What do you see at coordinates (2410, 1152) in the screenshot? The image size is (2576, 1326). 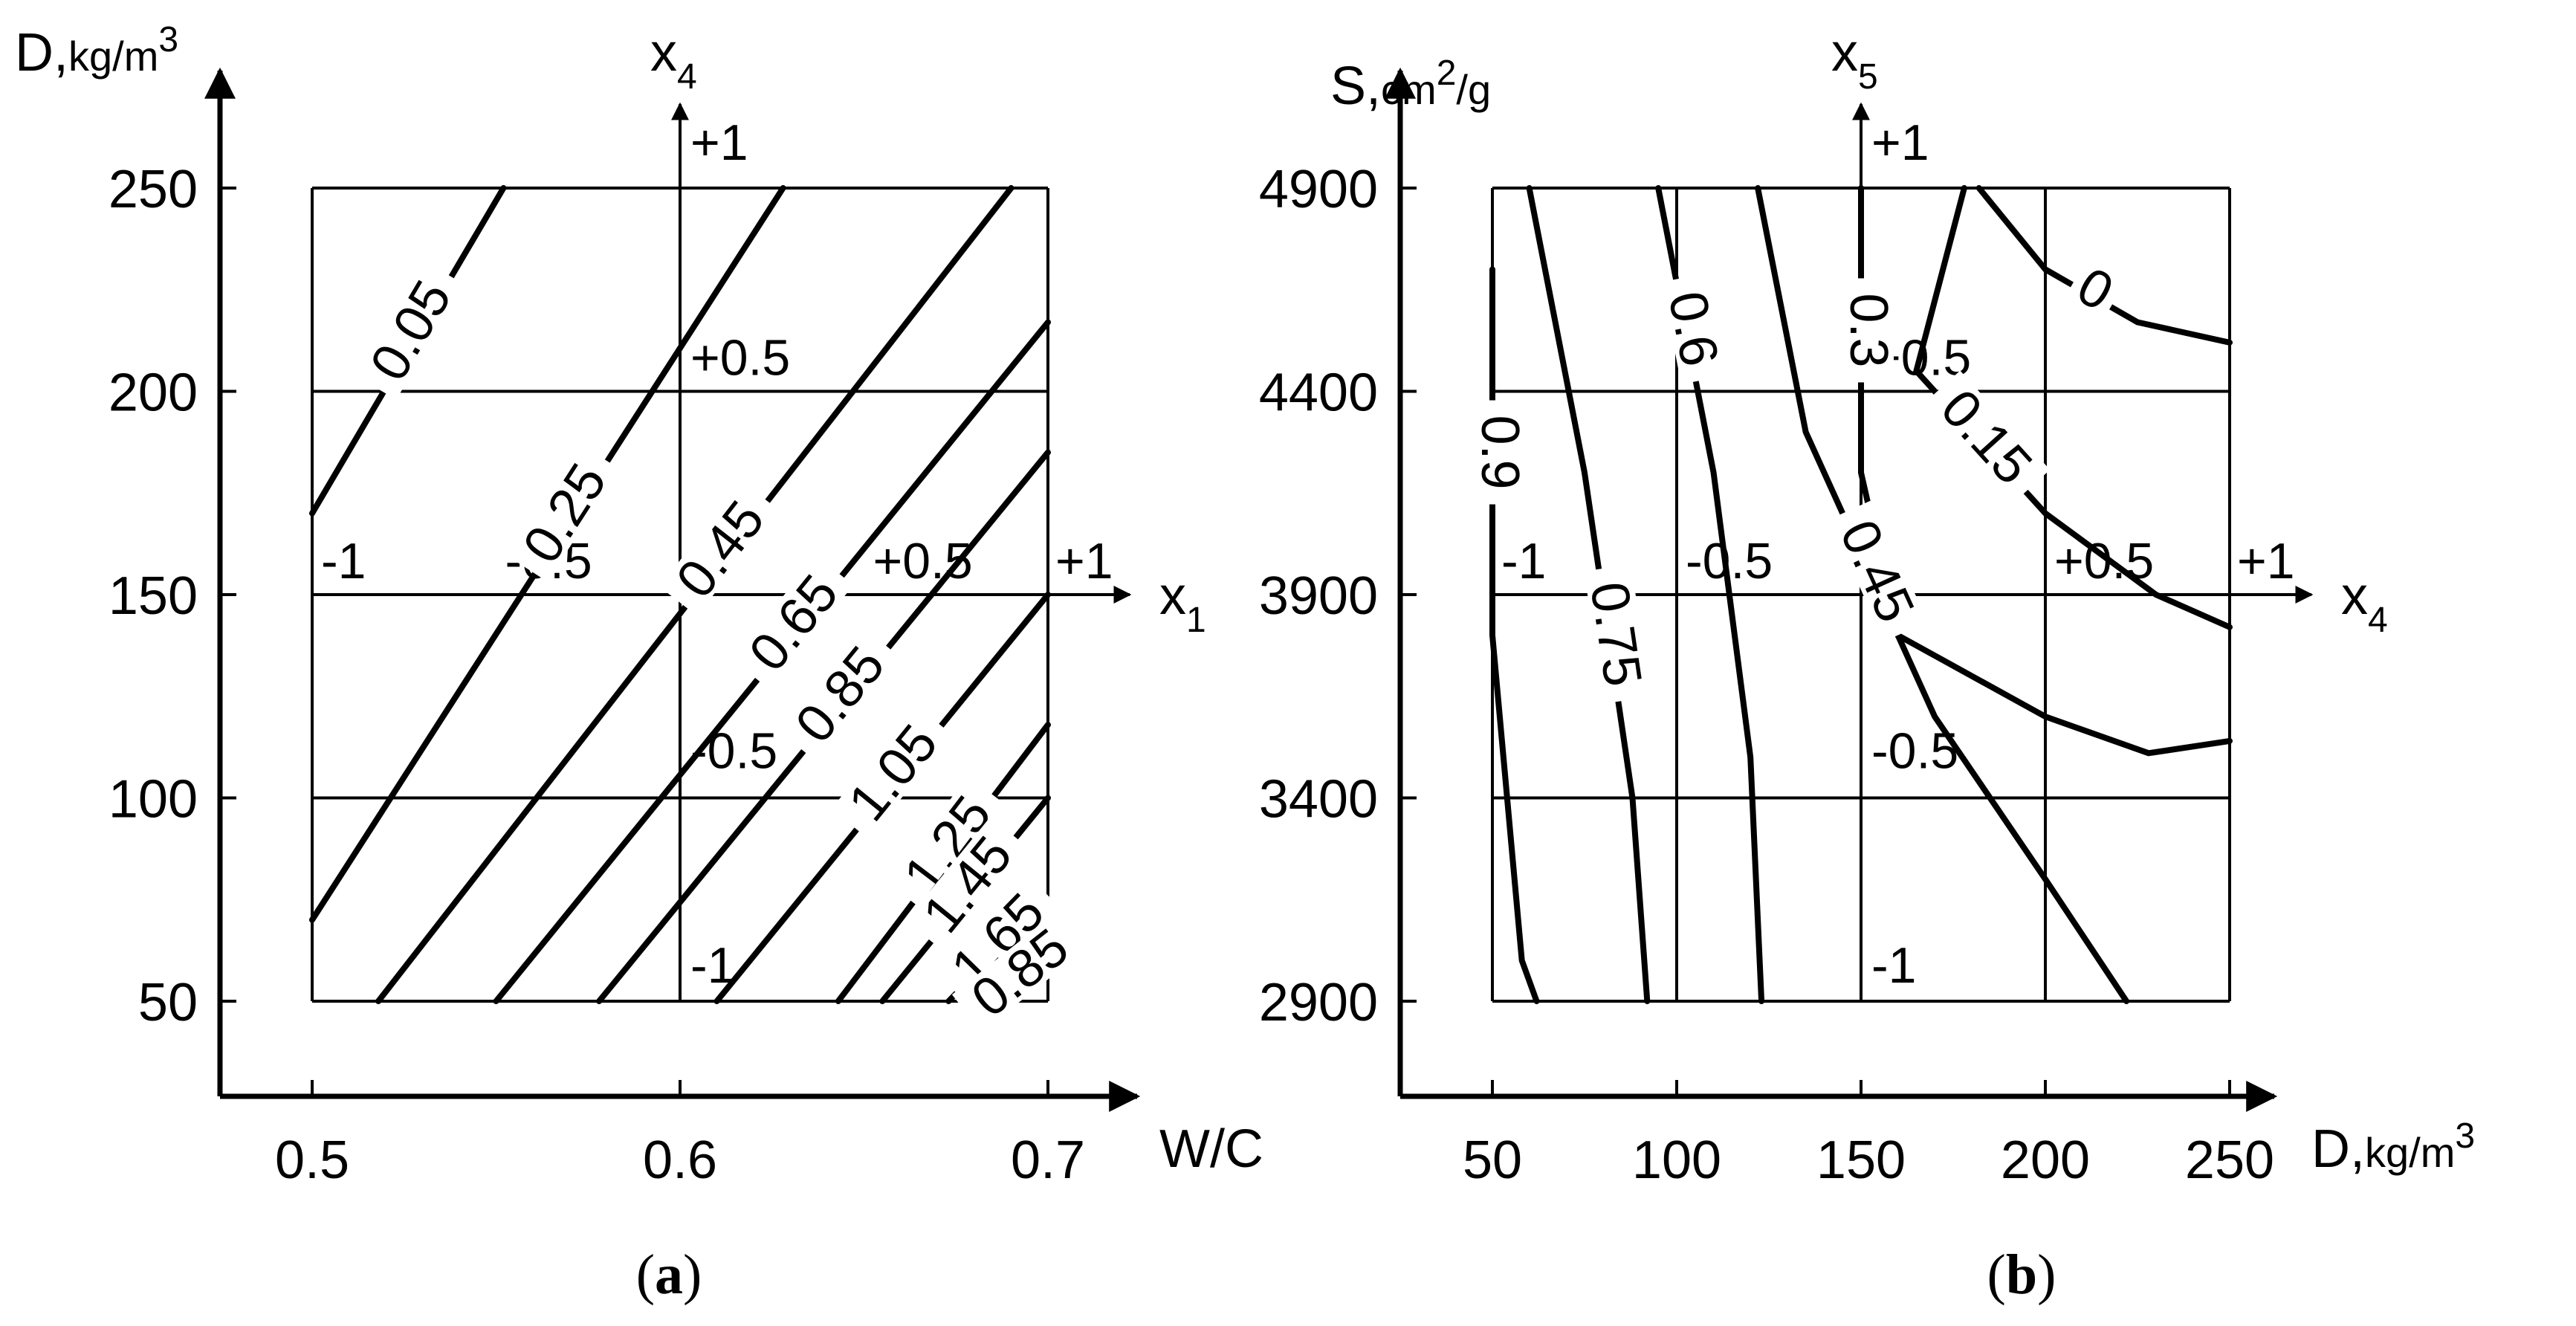 I see `panel-b-x-axis-unit: kg/m` at bounding box center [2410, 1152].